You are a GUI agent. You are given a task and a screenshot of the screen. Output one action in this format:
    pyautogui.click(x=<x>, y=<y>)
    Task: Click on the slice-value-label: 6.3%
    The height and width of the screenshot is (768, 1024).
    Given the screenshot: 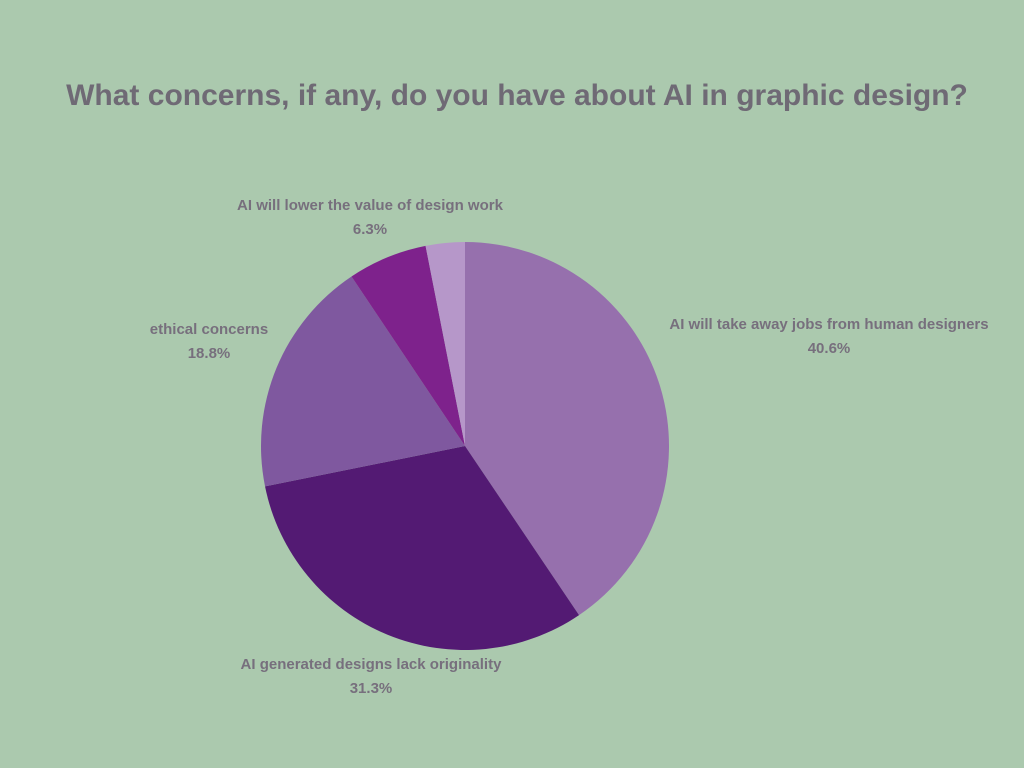 What is the action you would take?
    pyautogui.click(x=370, y=229)
    